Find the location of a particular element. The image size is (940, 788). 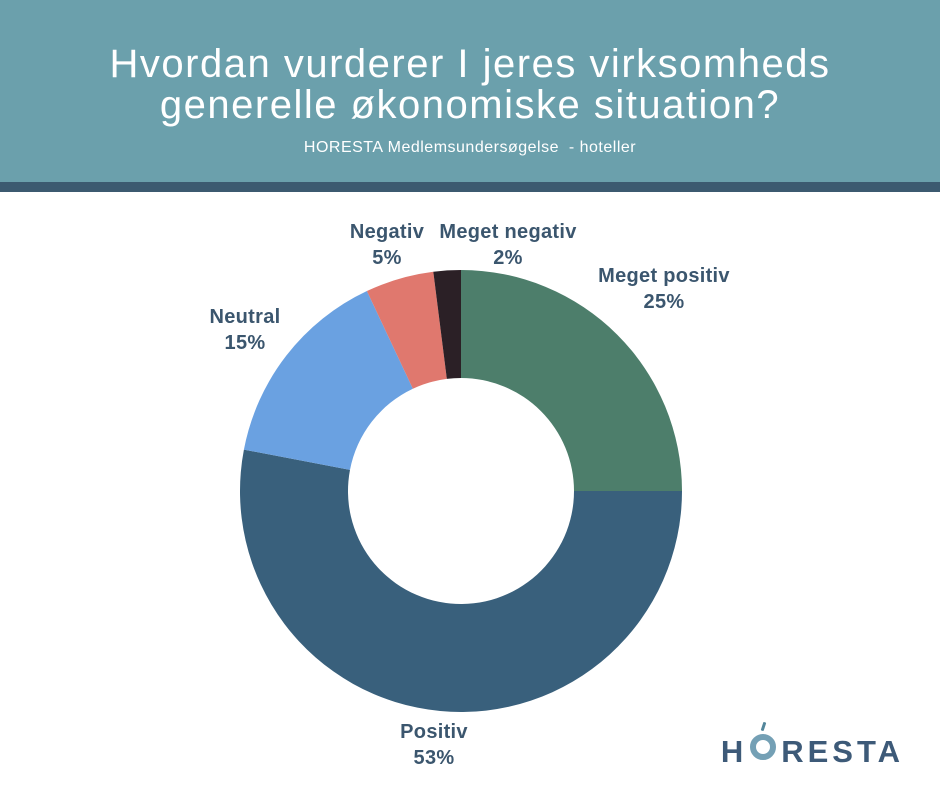

slice-label-negativ-name: Negativ is located at coordinates (387, 232).